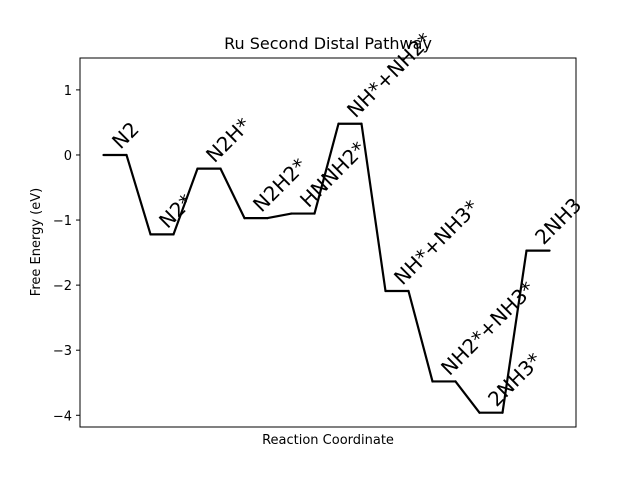  Describe the element at coordinates (62, 286) in the screenshot. I see `y-tick-label: −2` at that location.